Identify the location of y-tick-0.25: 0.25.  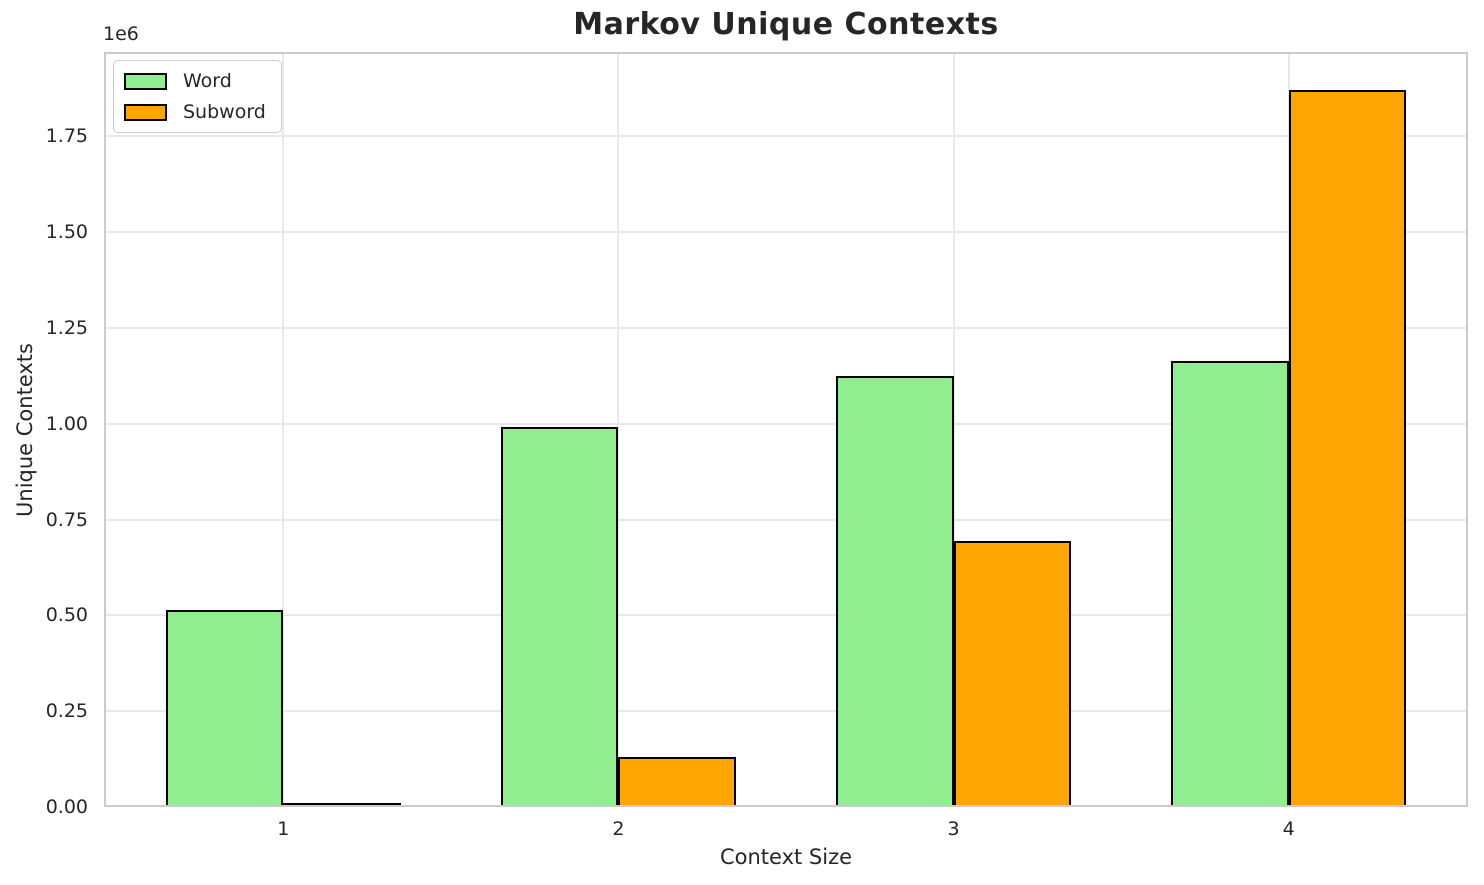
(66, 711).